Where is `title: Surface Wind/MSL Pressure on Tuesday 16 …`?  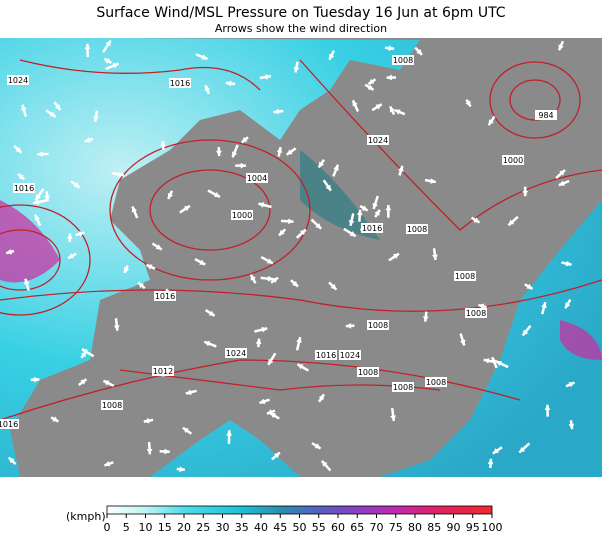 title: Surface Wind/MSL Pressure on Tuesday 16 … is located at coordinates (300, 13).